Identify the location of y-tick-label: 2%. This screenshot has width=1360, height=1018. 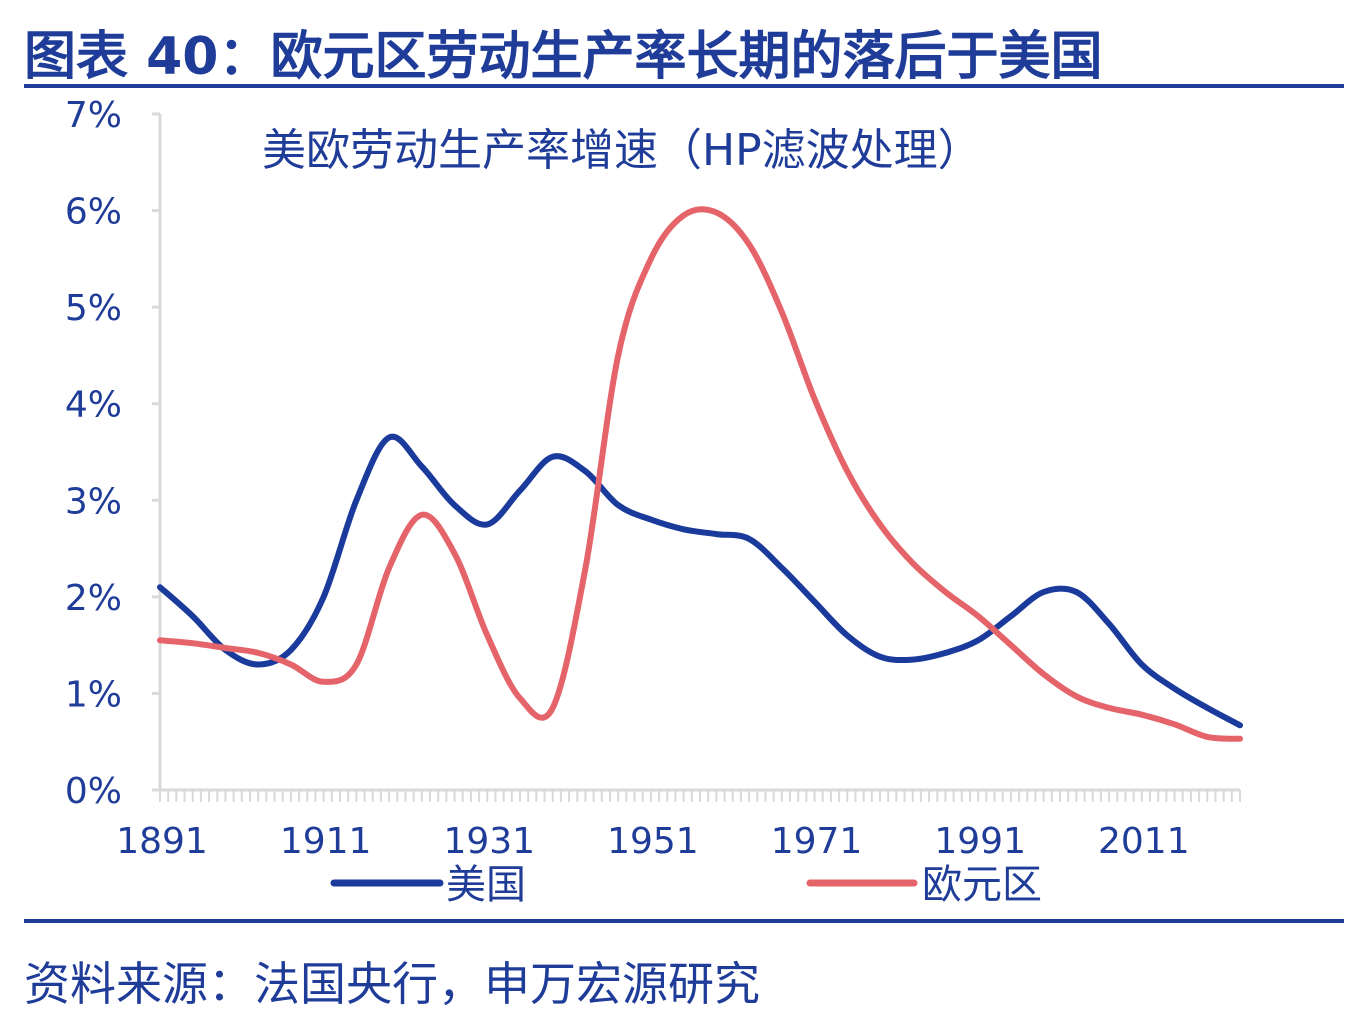
(93, 598).